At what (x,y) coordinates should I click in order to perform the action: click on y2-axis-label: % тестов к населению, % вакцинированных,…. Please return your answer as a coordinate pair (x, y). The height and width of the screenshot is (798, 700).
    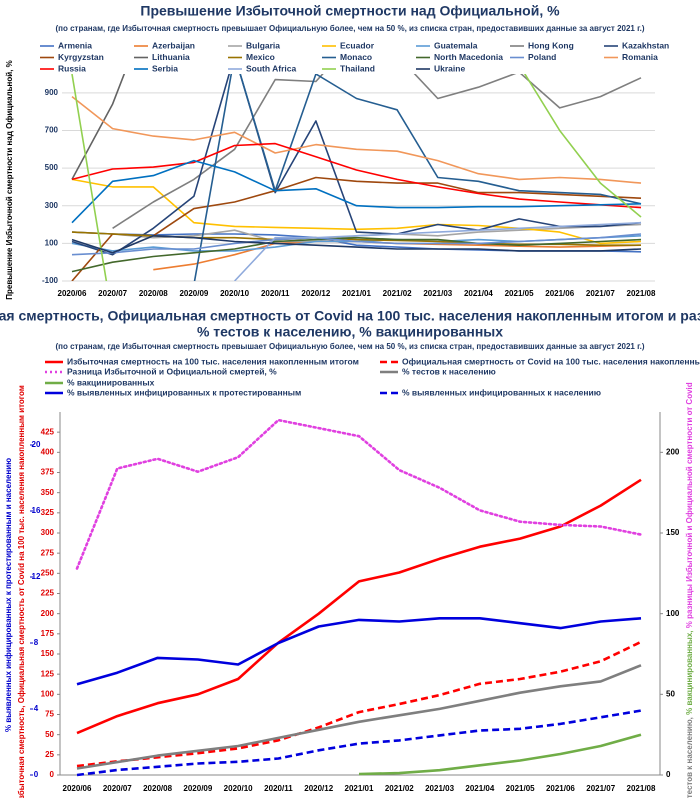
    Looking at the image, I should click on (689, 590).